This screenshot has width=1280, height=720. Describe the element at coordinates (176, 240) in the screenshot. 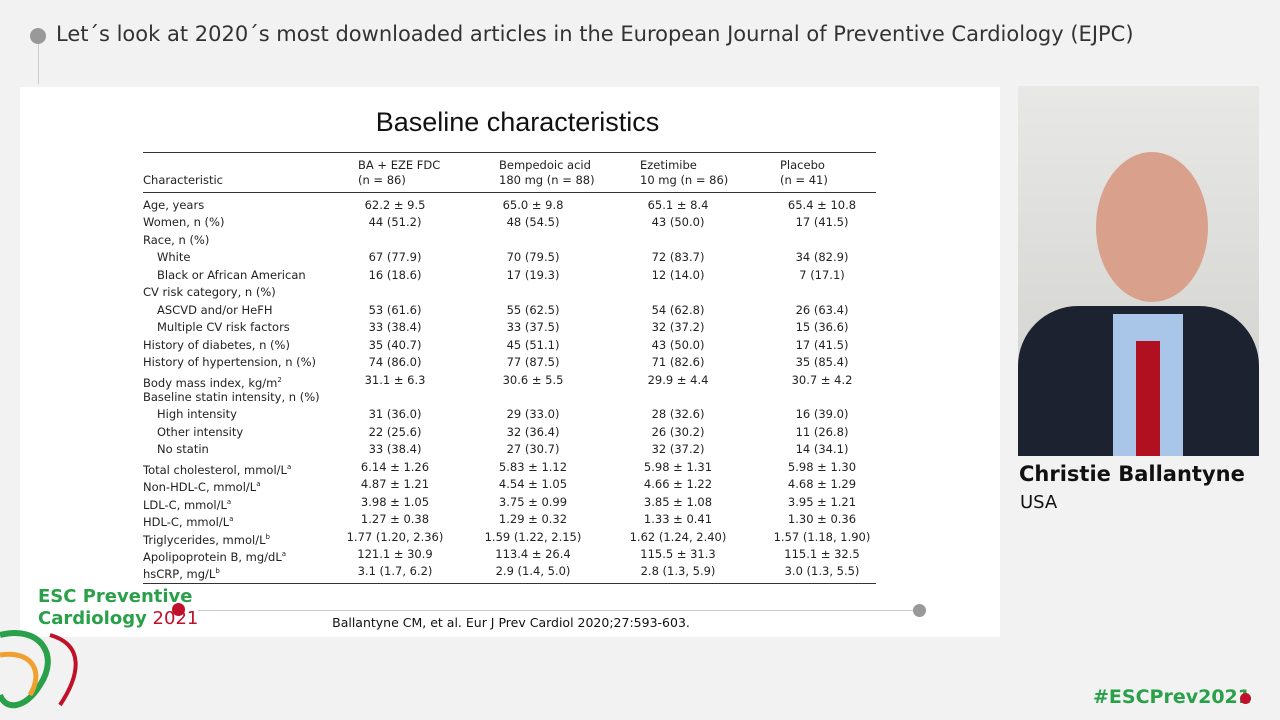

I see `row-label: Race, n (%)` at that location.